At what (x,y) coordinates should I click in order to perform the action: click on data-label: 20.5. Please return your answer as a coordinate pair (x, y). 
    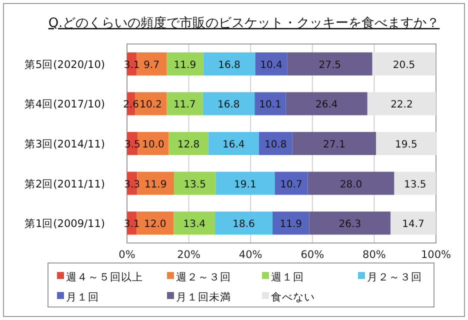
    Looking at the image, I should click on (404, 65).